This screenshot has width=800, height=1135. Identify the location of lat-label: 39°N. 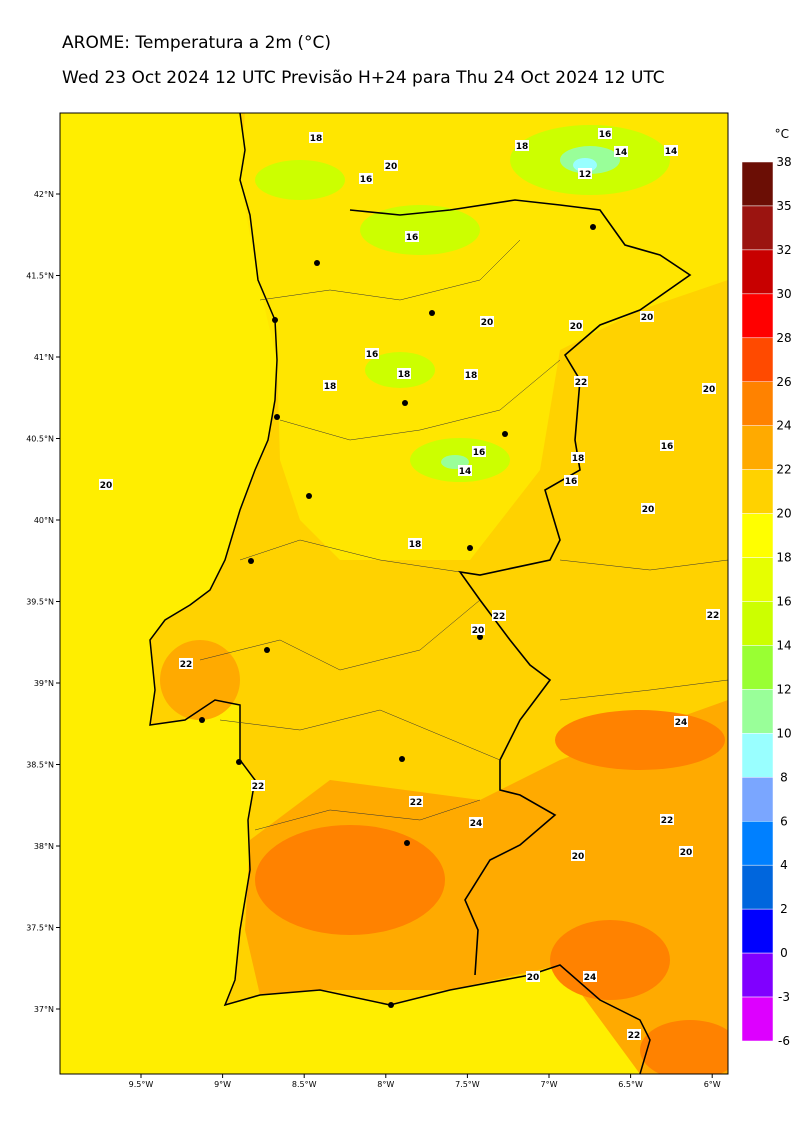
(44, 683).